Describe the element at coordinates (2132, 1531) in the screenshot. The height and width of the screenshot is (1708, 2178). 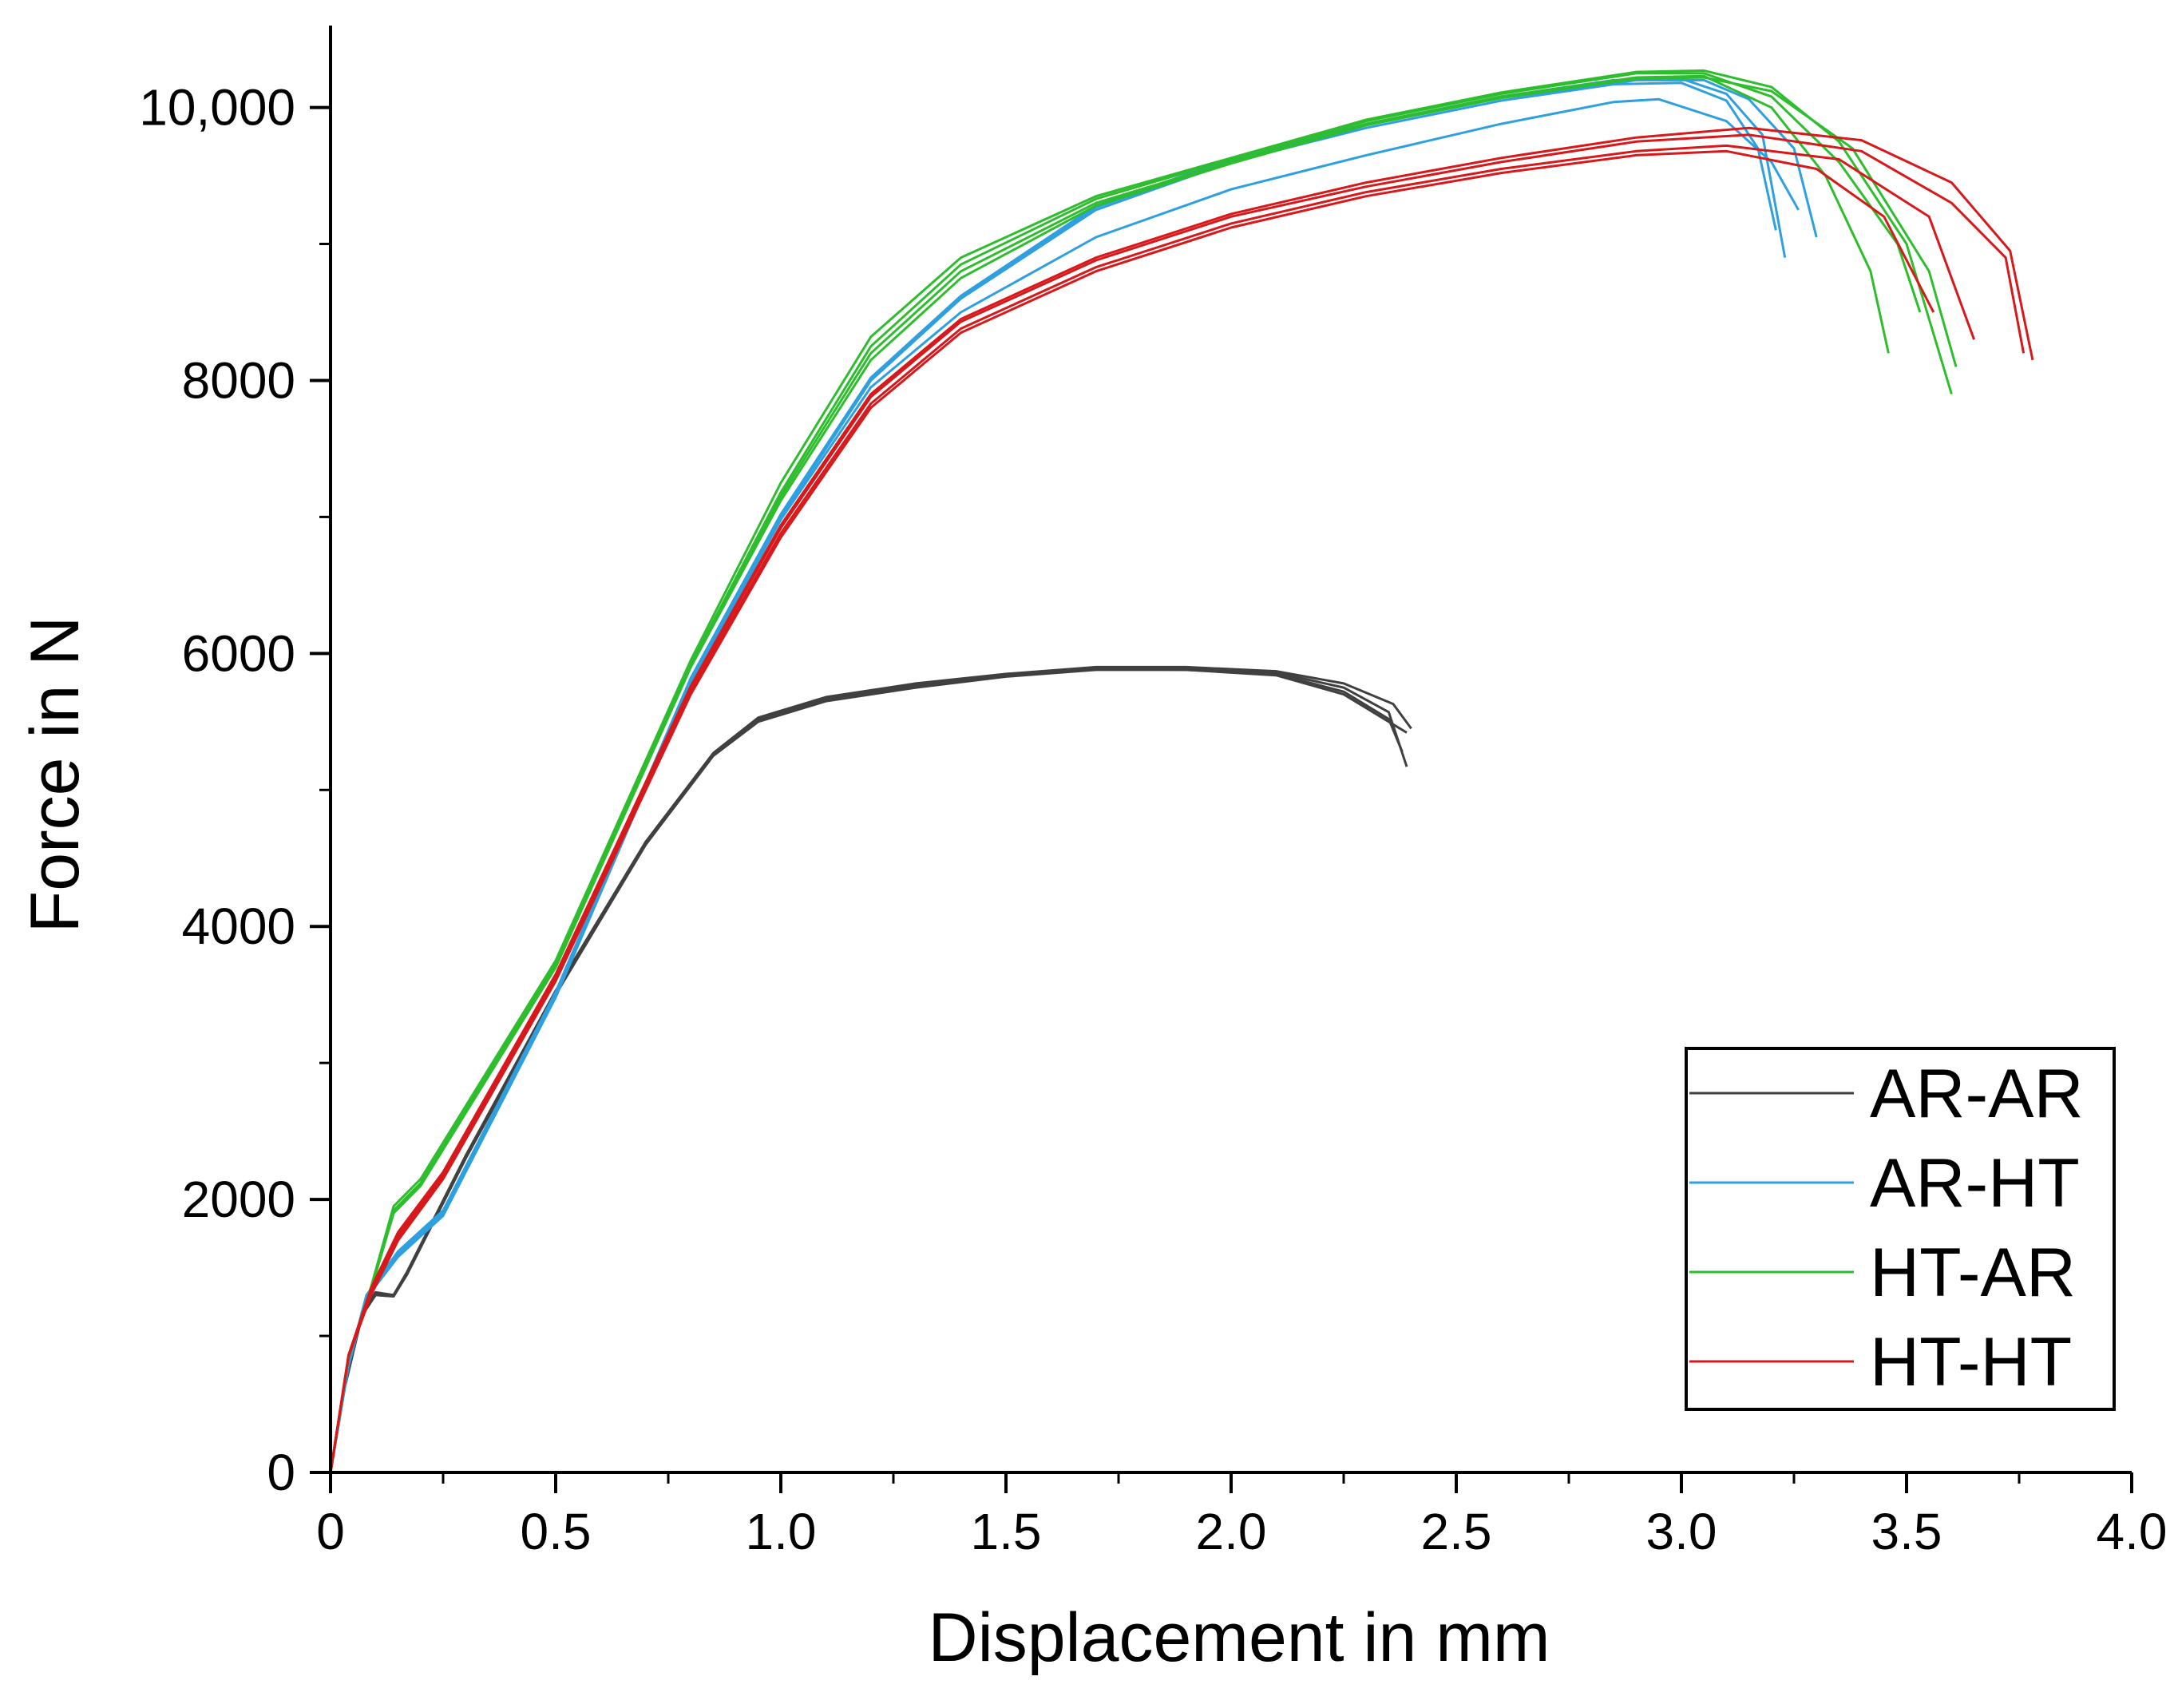
I see `x-tick-label: 4.0` at that location.